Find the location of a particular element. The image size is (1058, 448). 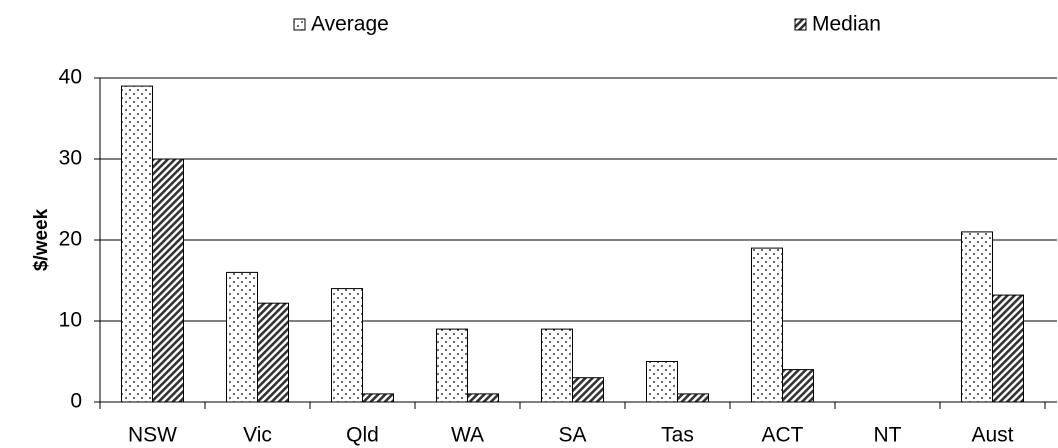

x-tick-label: ACT is located at coordinates (783, 435).